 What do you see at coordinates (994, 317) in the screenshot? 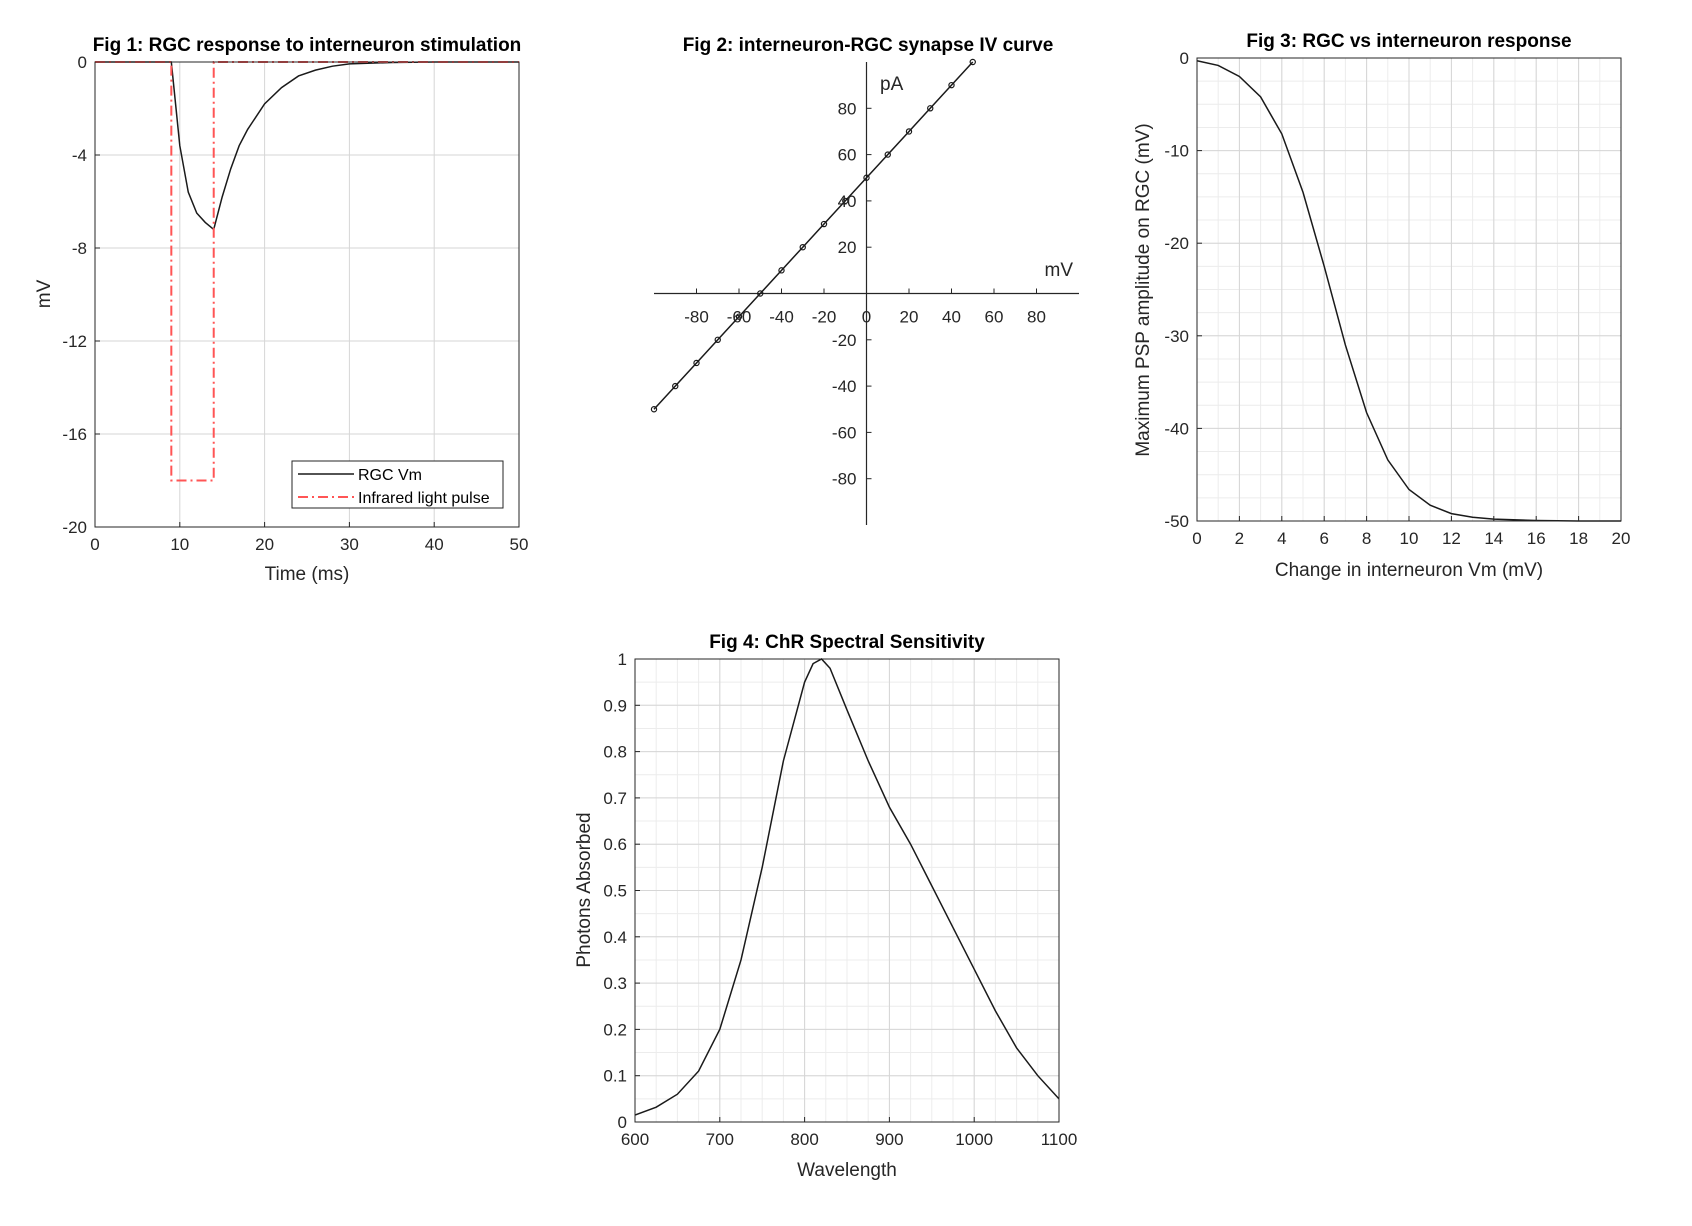
I see `fig2-xtick-label: 60` at bounding box center [994, 317].